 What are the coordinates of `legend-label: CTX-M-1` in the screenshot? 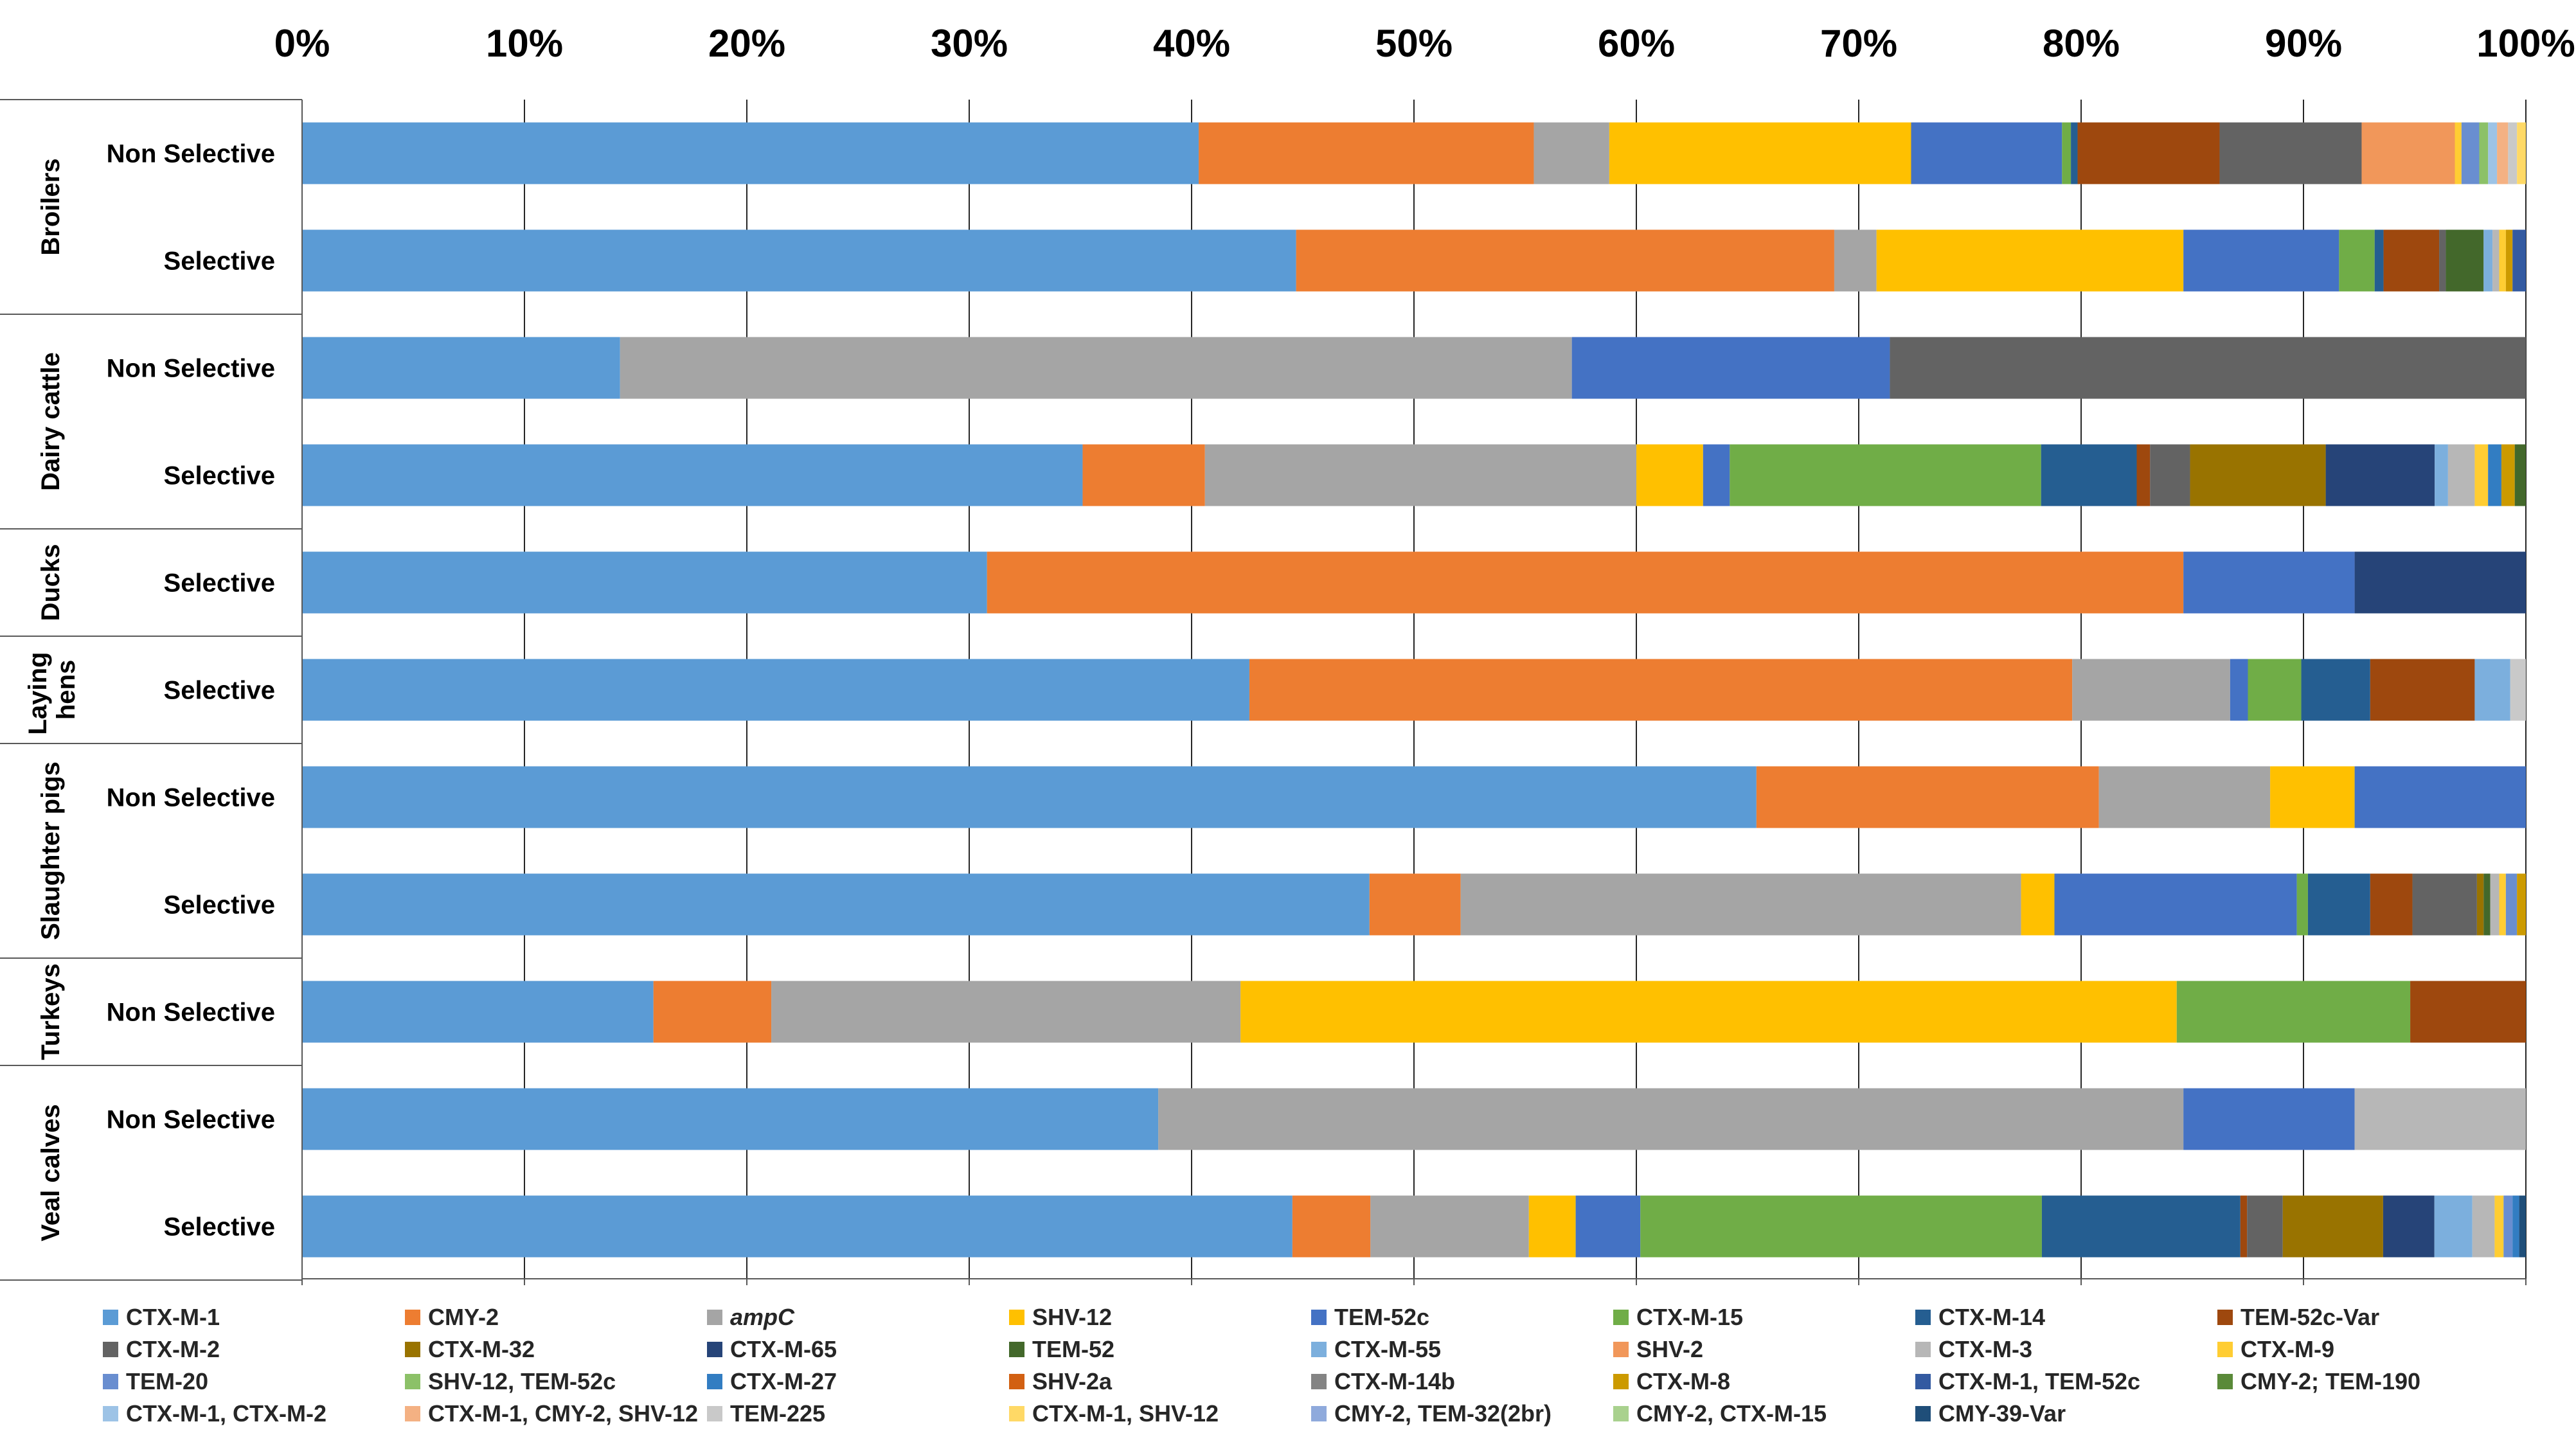 It's located at (173, 1317).